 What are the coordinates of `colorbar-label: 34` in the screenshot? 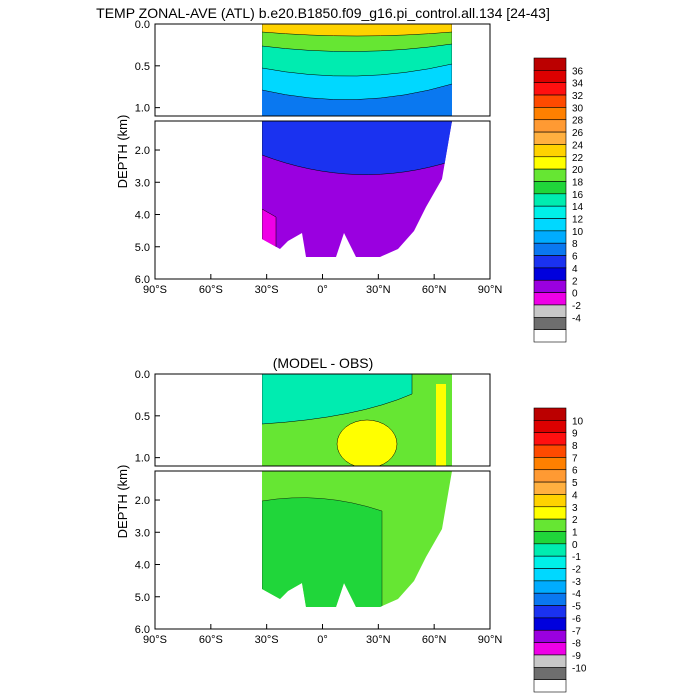 It's located at (578, 84).